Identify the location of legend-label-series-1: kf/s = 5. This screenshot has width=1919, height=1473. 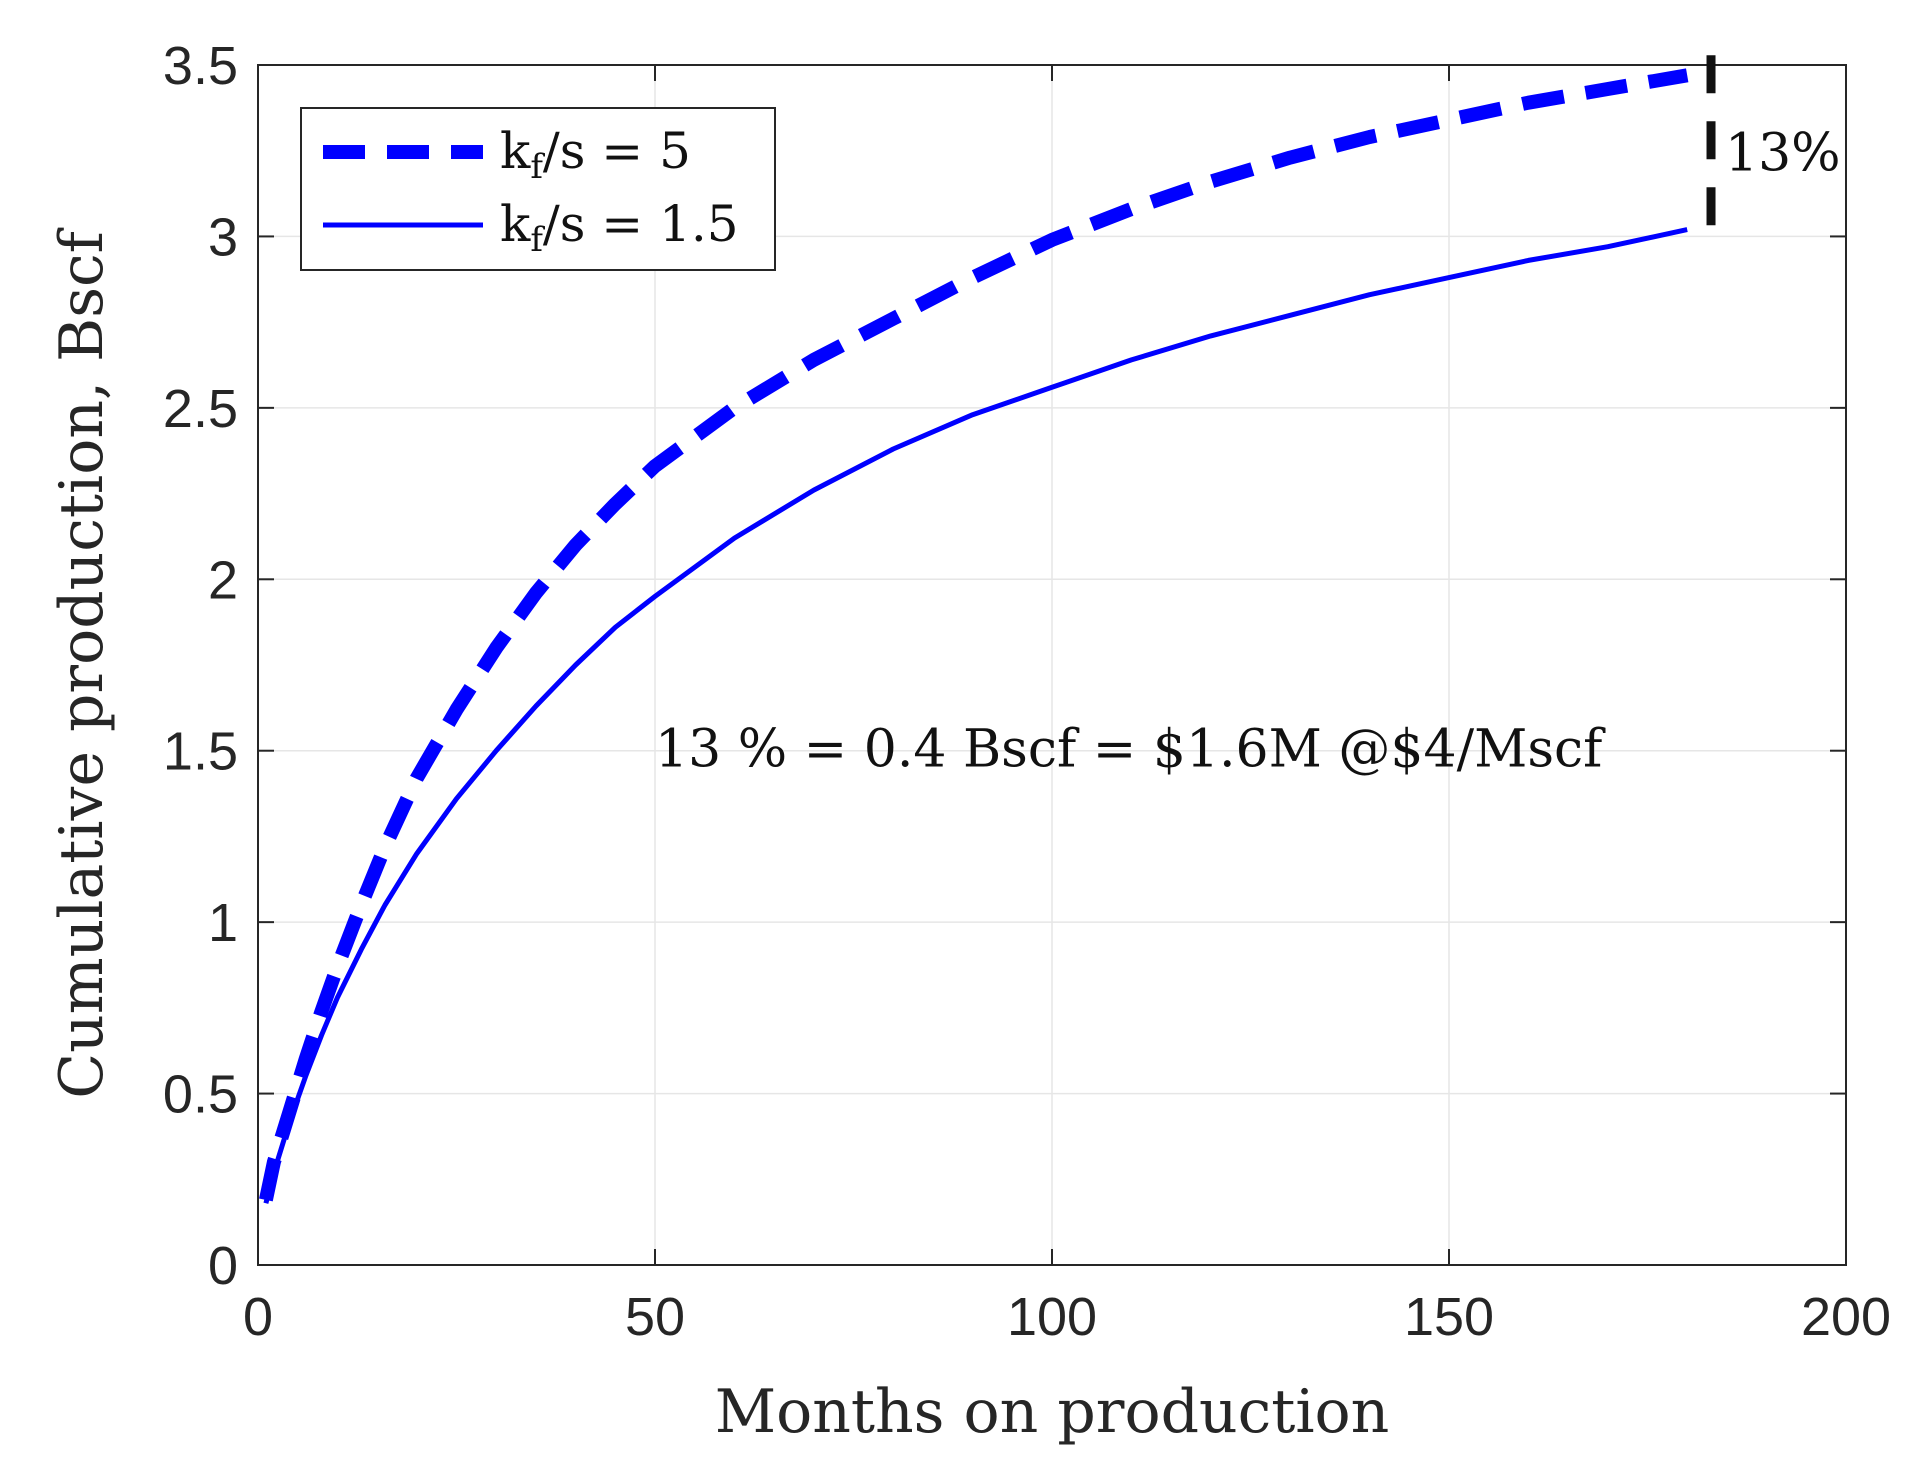
(595, 154).